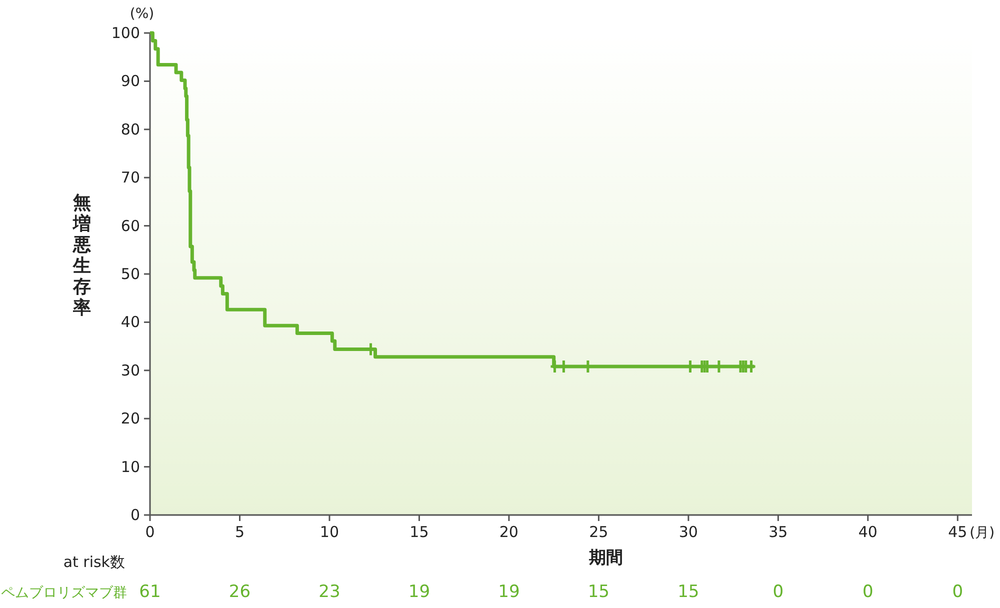  Describe the element at coordinates (130, 225) in the screenshot. I see `y-tick-label: 60` at that location.